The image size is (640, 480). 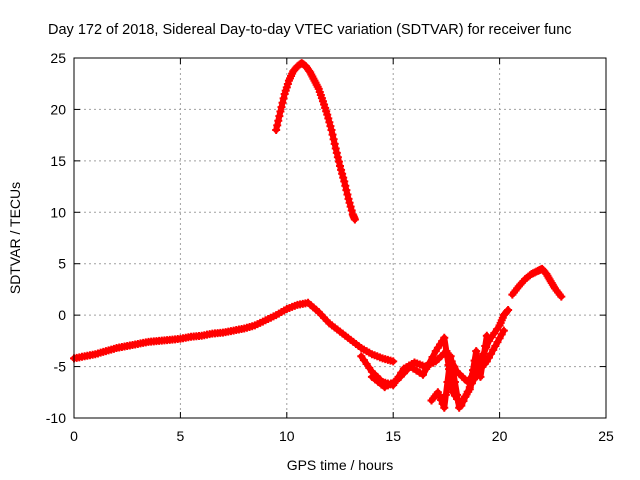 What do you see at coordinates (62, 264) in the screenshot?
I see `y-tick-label: 5` at bounding box center [62, 264].